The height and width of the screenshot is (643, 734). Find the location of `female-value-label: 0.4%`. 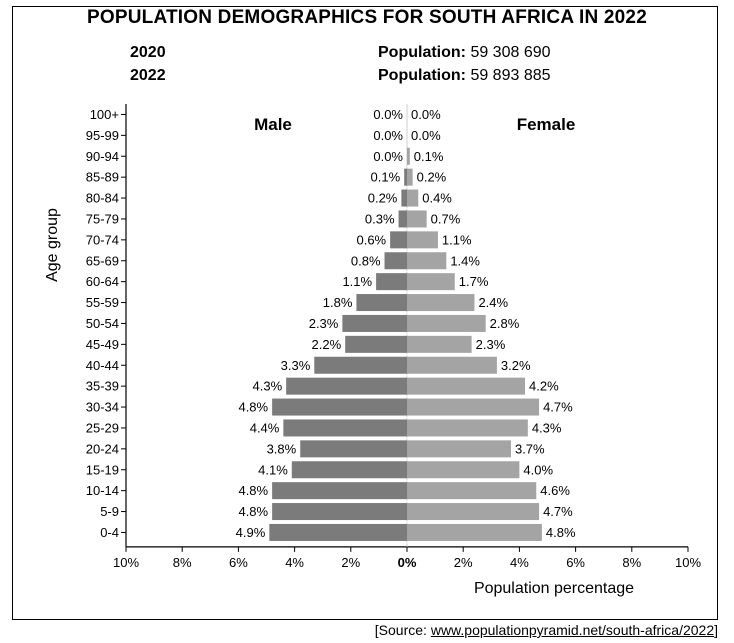

female-value-label: 0.4% is located at coordinates (437, 198).